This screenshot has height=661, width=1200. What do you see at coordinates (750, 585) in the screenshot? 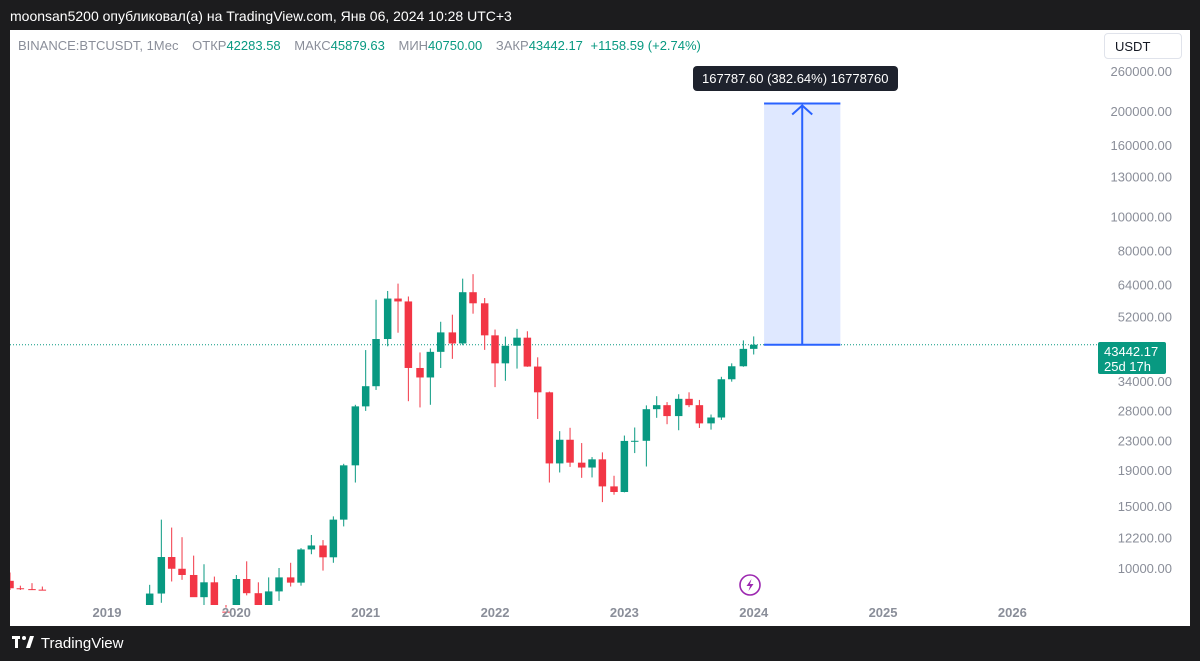
I see `lightning-icon` at bounding box center [750, 585].